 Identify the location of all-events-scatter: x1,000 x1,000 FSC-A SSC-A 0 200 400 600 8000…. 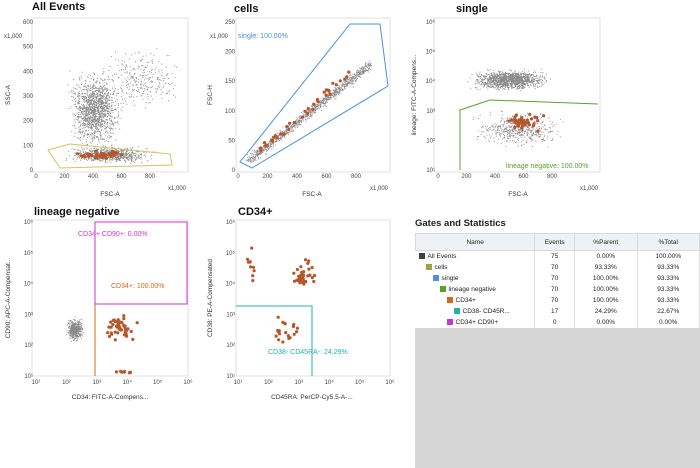
(100, 100).